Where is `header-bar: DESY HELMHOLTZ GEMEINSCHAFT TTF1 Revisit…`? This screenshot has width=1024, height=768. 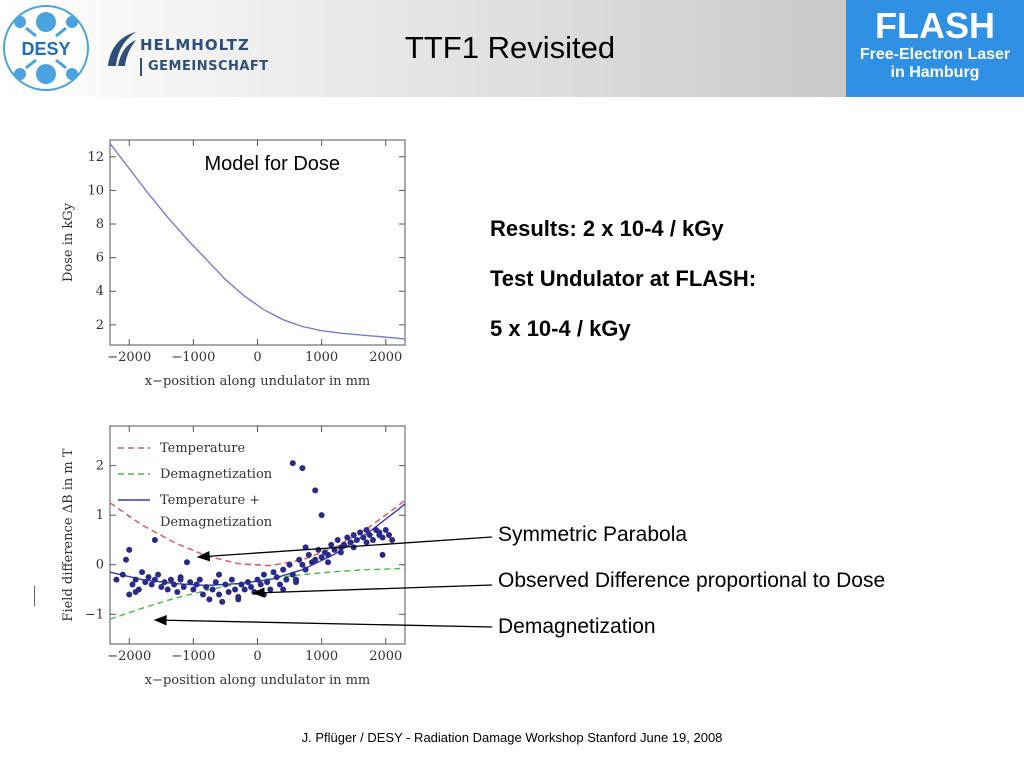
header-bar: DESY HELMHOLTZ GEMEINSCHAFT TTF1 Revisit… is located at coordinates (512, 48).